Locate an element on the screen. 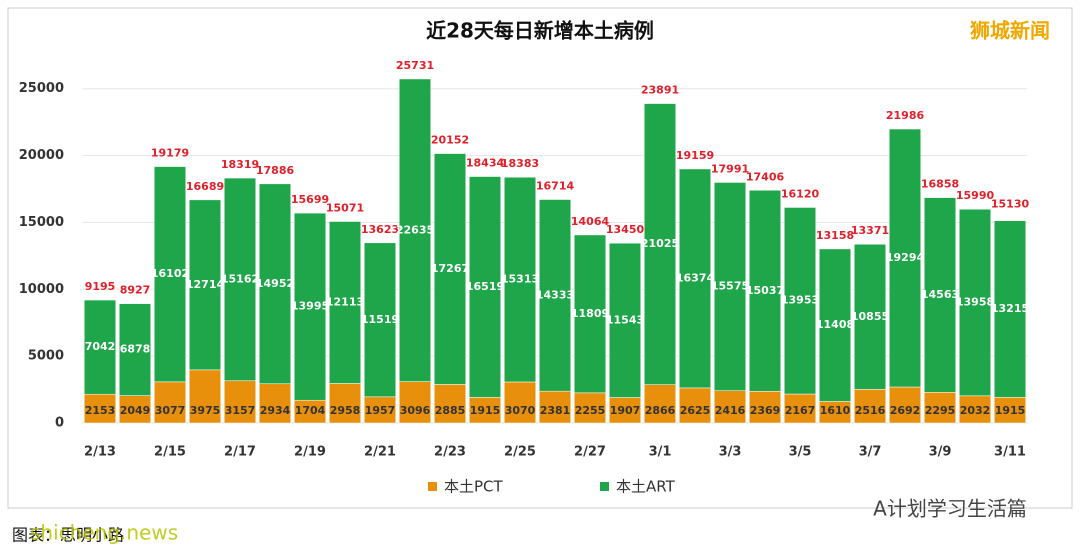  x-tick-label: 2/27 is located at coordinates (590, 452).